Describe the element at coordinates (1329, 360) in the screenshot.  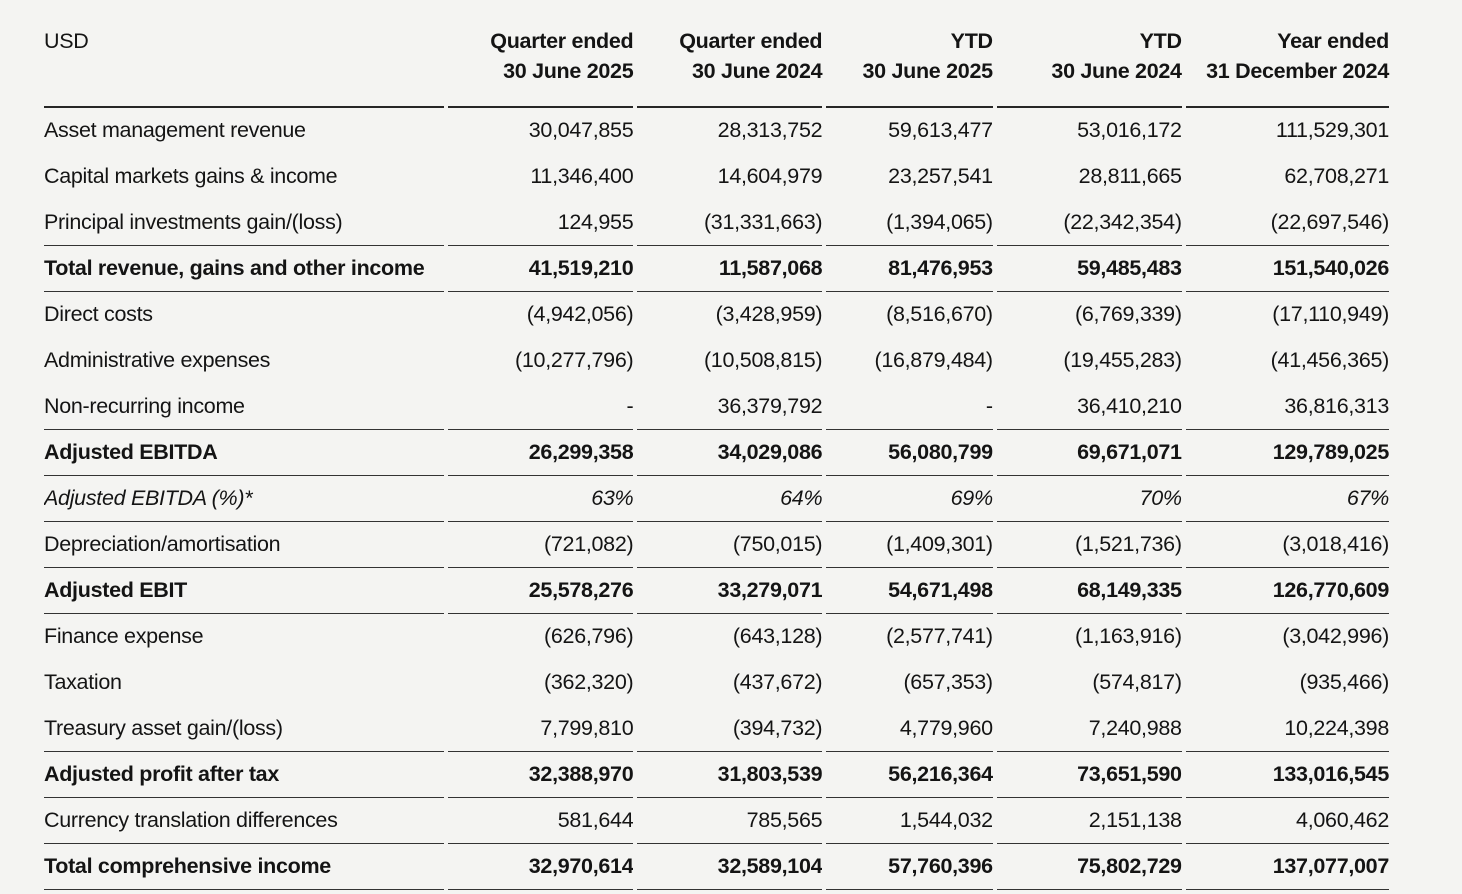
I see `row-value: (41,456,365)` at that location.